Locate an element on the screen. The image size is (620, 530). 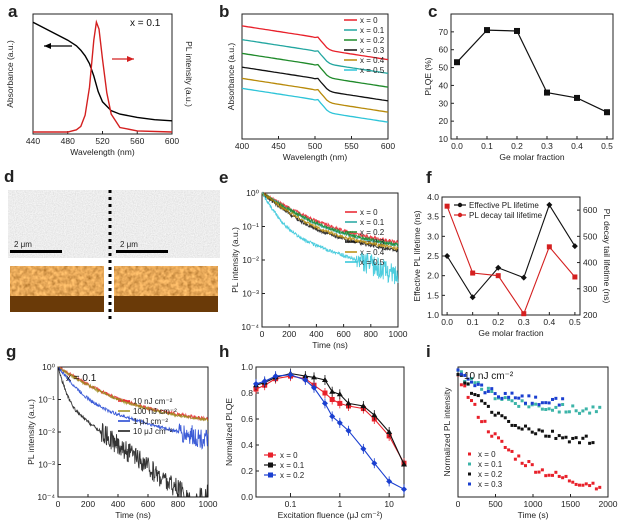
x-tick-label: 1500 is located at coordinates (570, 504).